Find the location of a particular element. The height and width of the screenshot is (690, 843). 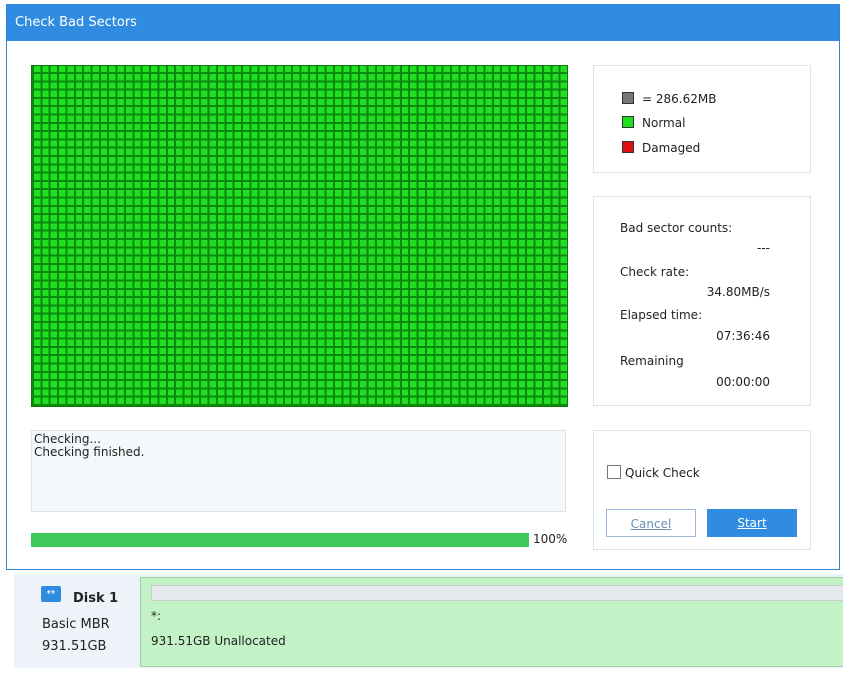

legend-normal-label: Normal is located at coordinates (664, 123).